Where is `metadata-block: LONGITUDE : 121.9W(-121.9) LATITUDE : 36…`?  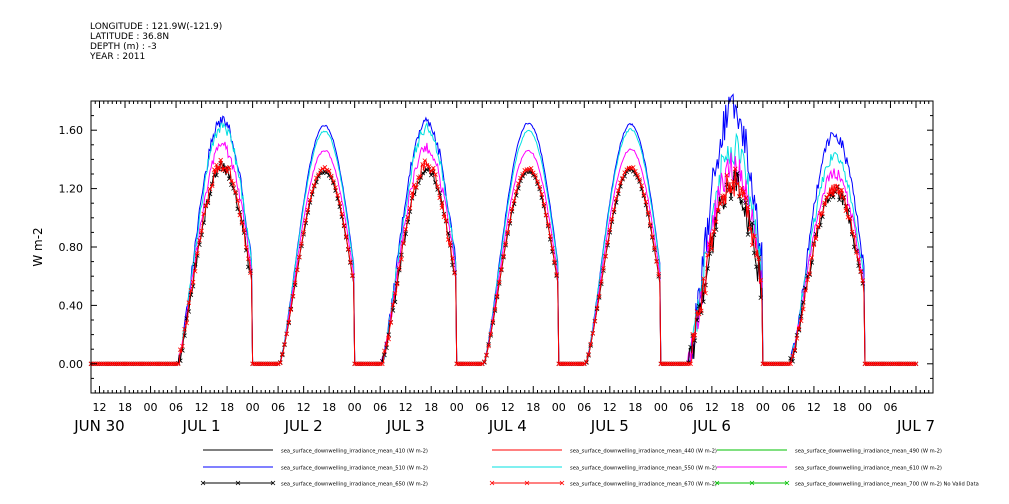
metadata-block: LONGITUDE : 121.9W(-121.9) LATITUDE : 36… is located at coordinates (156, 42).